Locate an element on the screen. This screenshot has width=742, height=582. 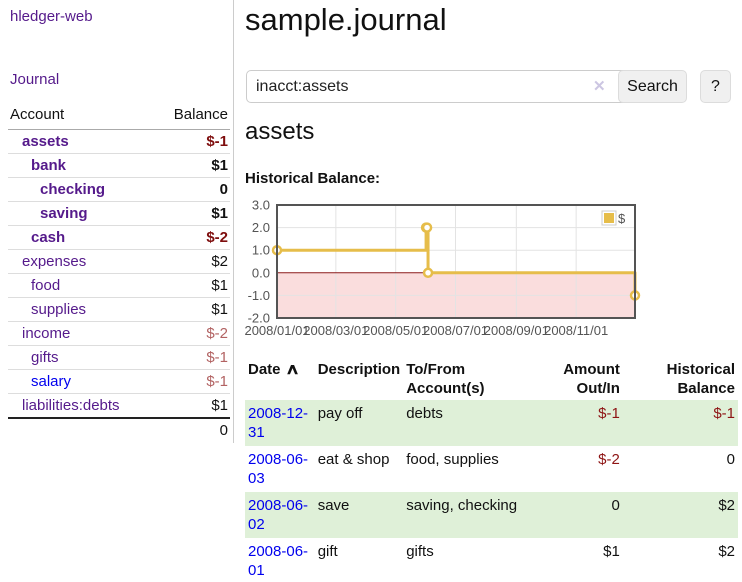
transaction-row: 2008-06-02 save saving, checking 0 $2 is located at coordinates (491, 515).